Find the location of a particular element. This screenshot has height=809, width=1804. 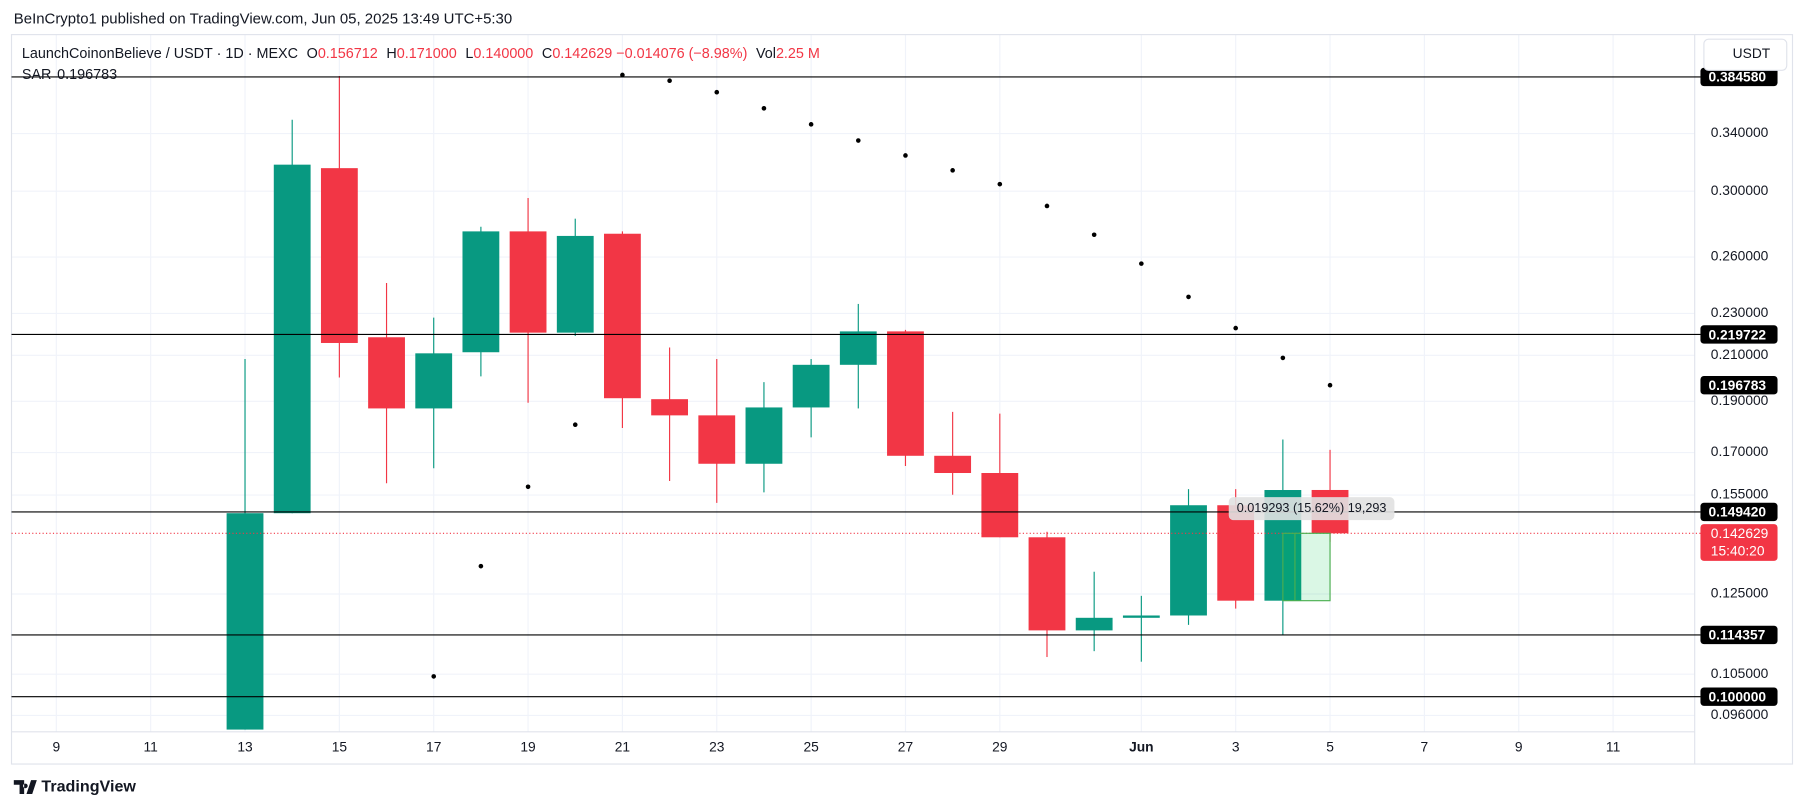

logo: TradingView is located at coordinates (88, 786).